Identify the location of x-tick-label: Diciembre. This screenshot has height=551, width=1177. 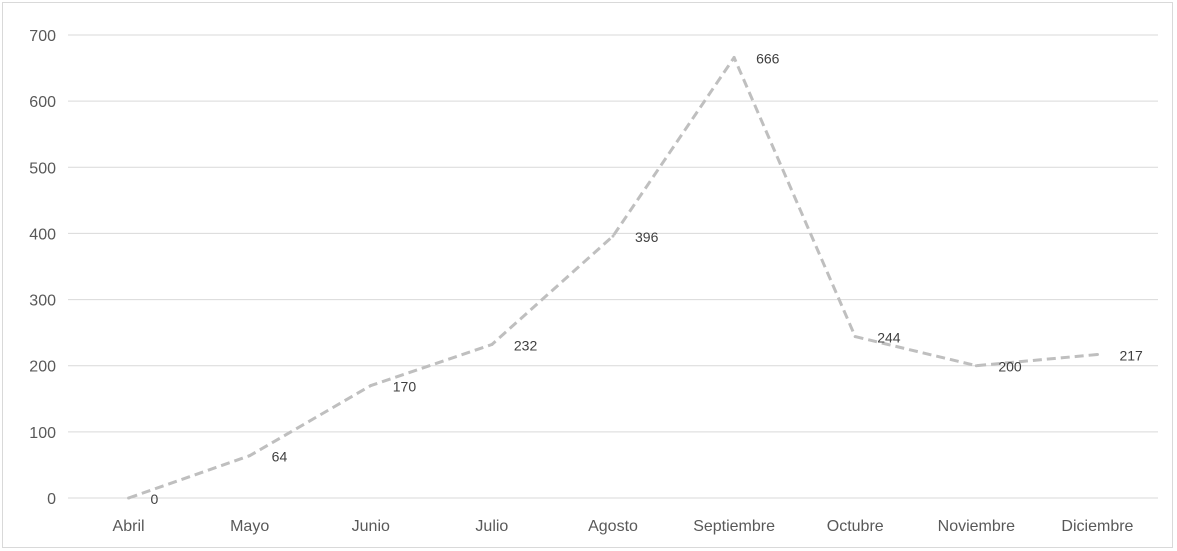
(1097, 526).